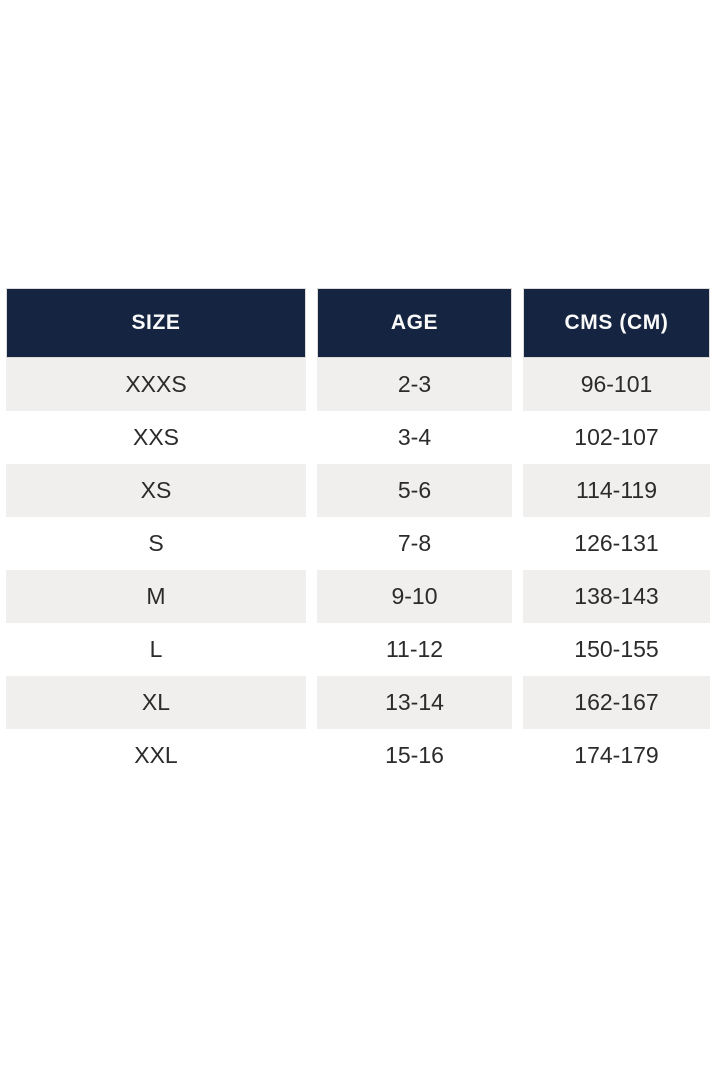 The image size is (720, 1080). What do you see at coordinates (616, 437) in the screenshot?
I see `table-cell-cms: 102-107` at bounding box center [616, 437].